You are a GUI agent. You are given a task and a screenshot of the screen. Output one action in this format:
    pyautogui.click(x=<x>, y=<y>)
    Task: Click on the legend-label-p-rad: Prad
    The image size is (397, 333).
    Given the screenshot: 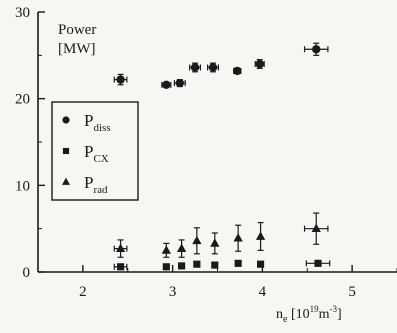 What is the action you would take?
    pyautogui.click(x=96, y=184)
    